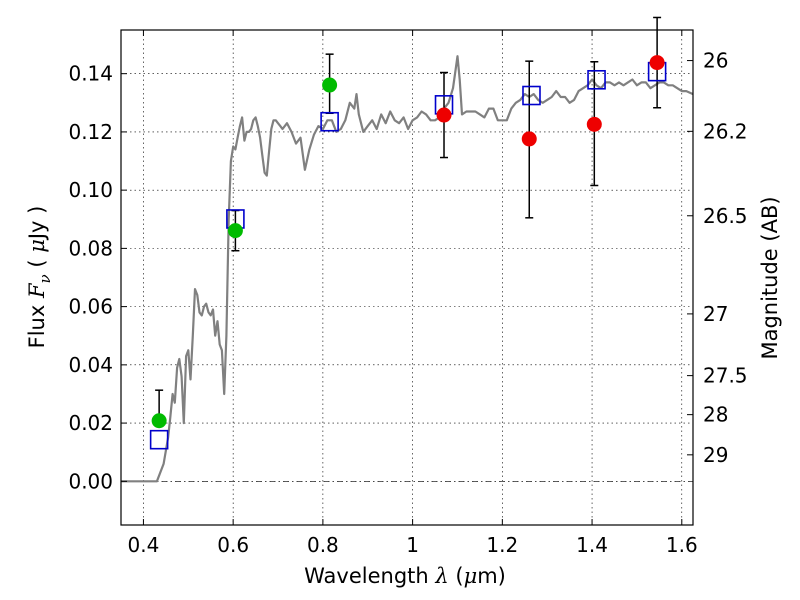 This screenshot has width=800, height=600. I want to click on y2-tick-label: 27.5, so click(725, 376).